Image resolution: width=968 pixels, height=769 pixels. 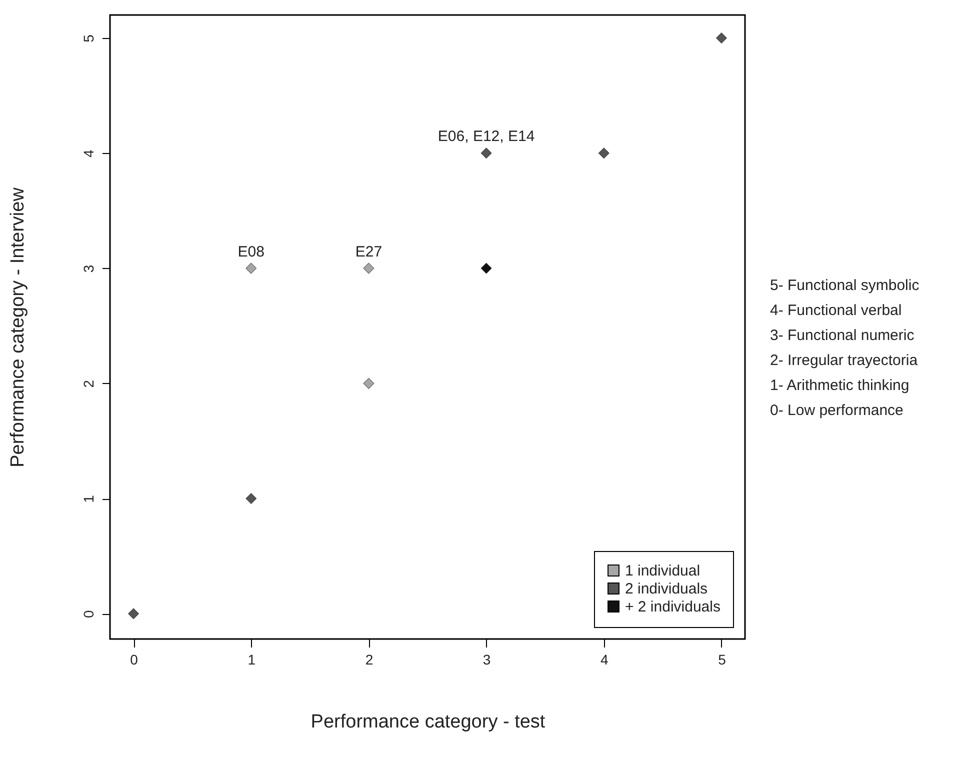 I want to click on text: 2- Irregular trayectoria, so click(x=844, y=360).